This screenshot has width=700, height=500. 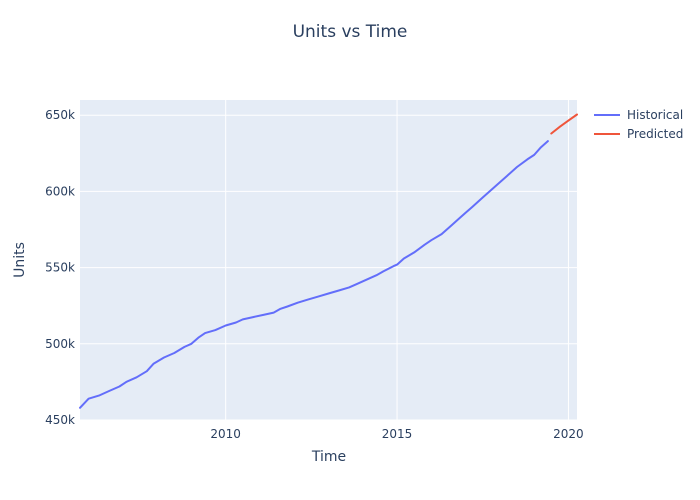 I want to click on legend-label: Predicted, so click(x=655, y=134).